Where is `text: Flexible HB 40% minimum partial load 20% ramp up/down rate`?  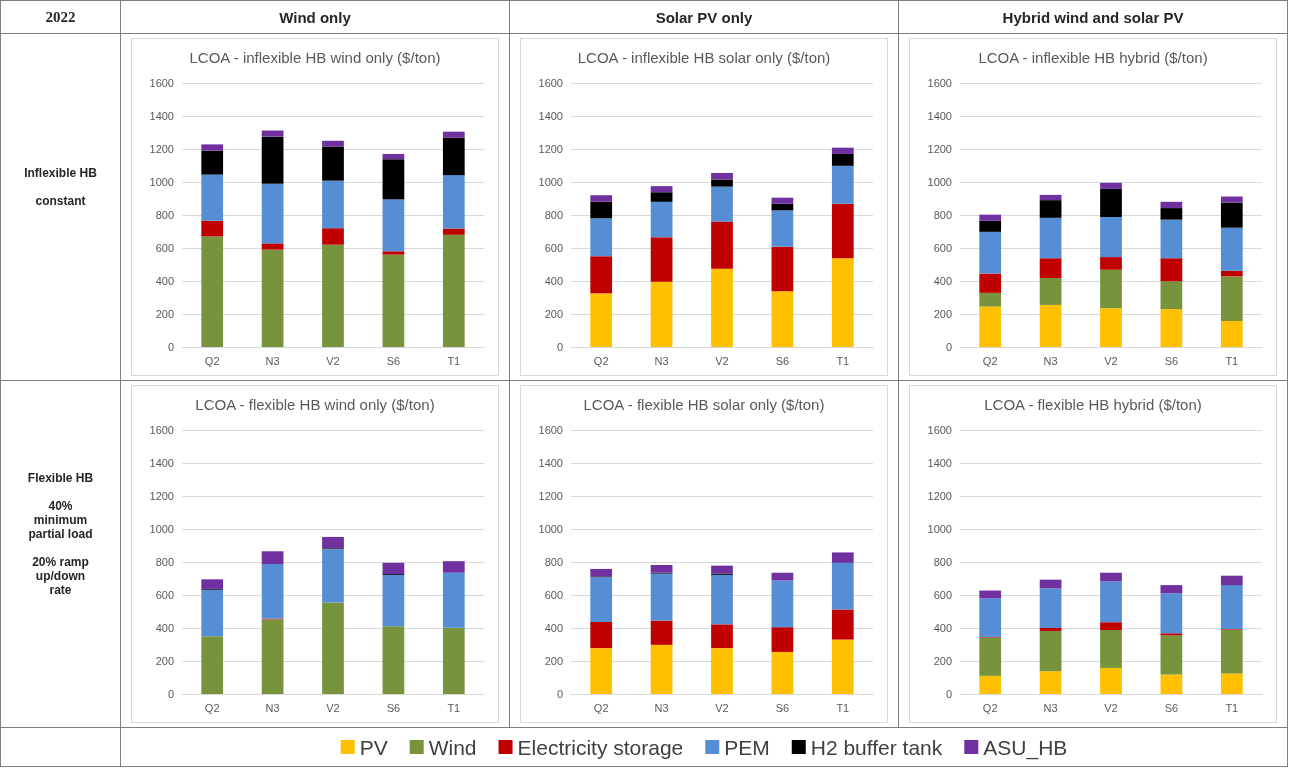 text: Flexible HB 40% minimum partial load 20% ramp up/down rate is located at coordinates (60, 554).